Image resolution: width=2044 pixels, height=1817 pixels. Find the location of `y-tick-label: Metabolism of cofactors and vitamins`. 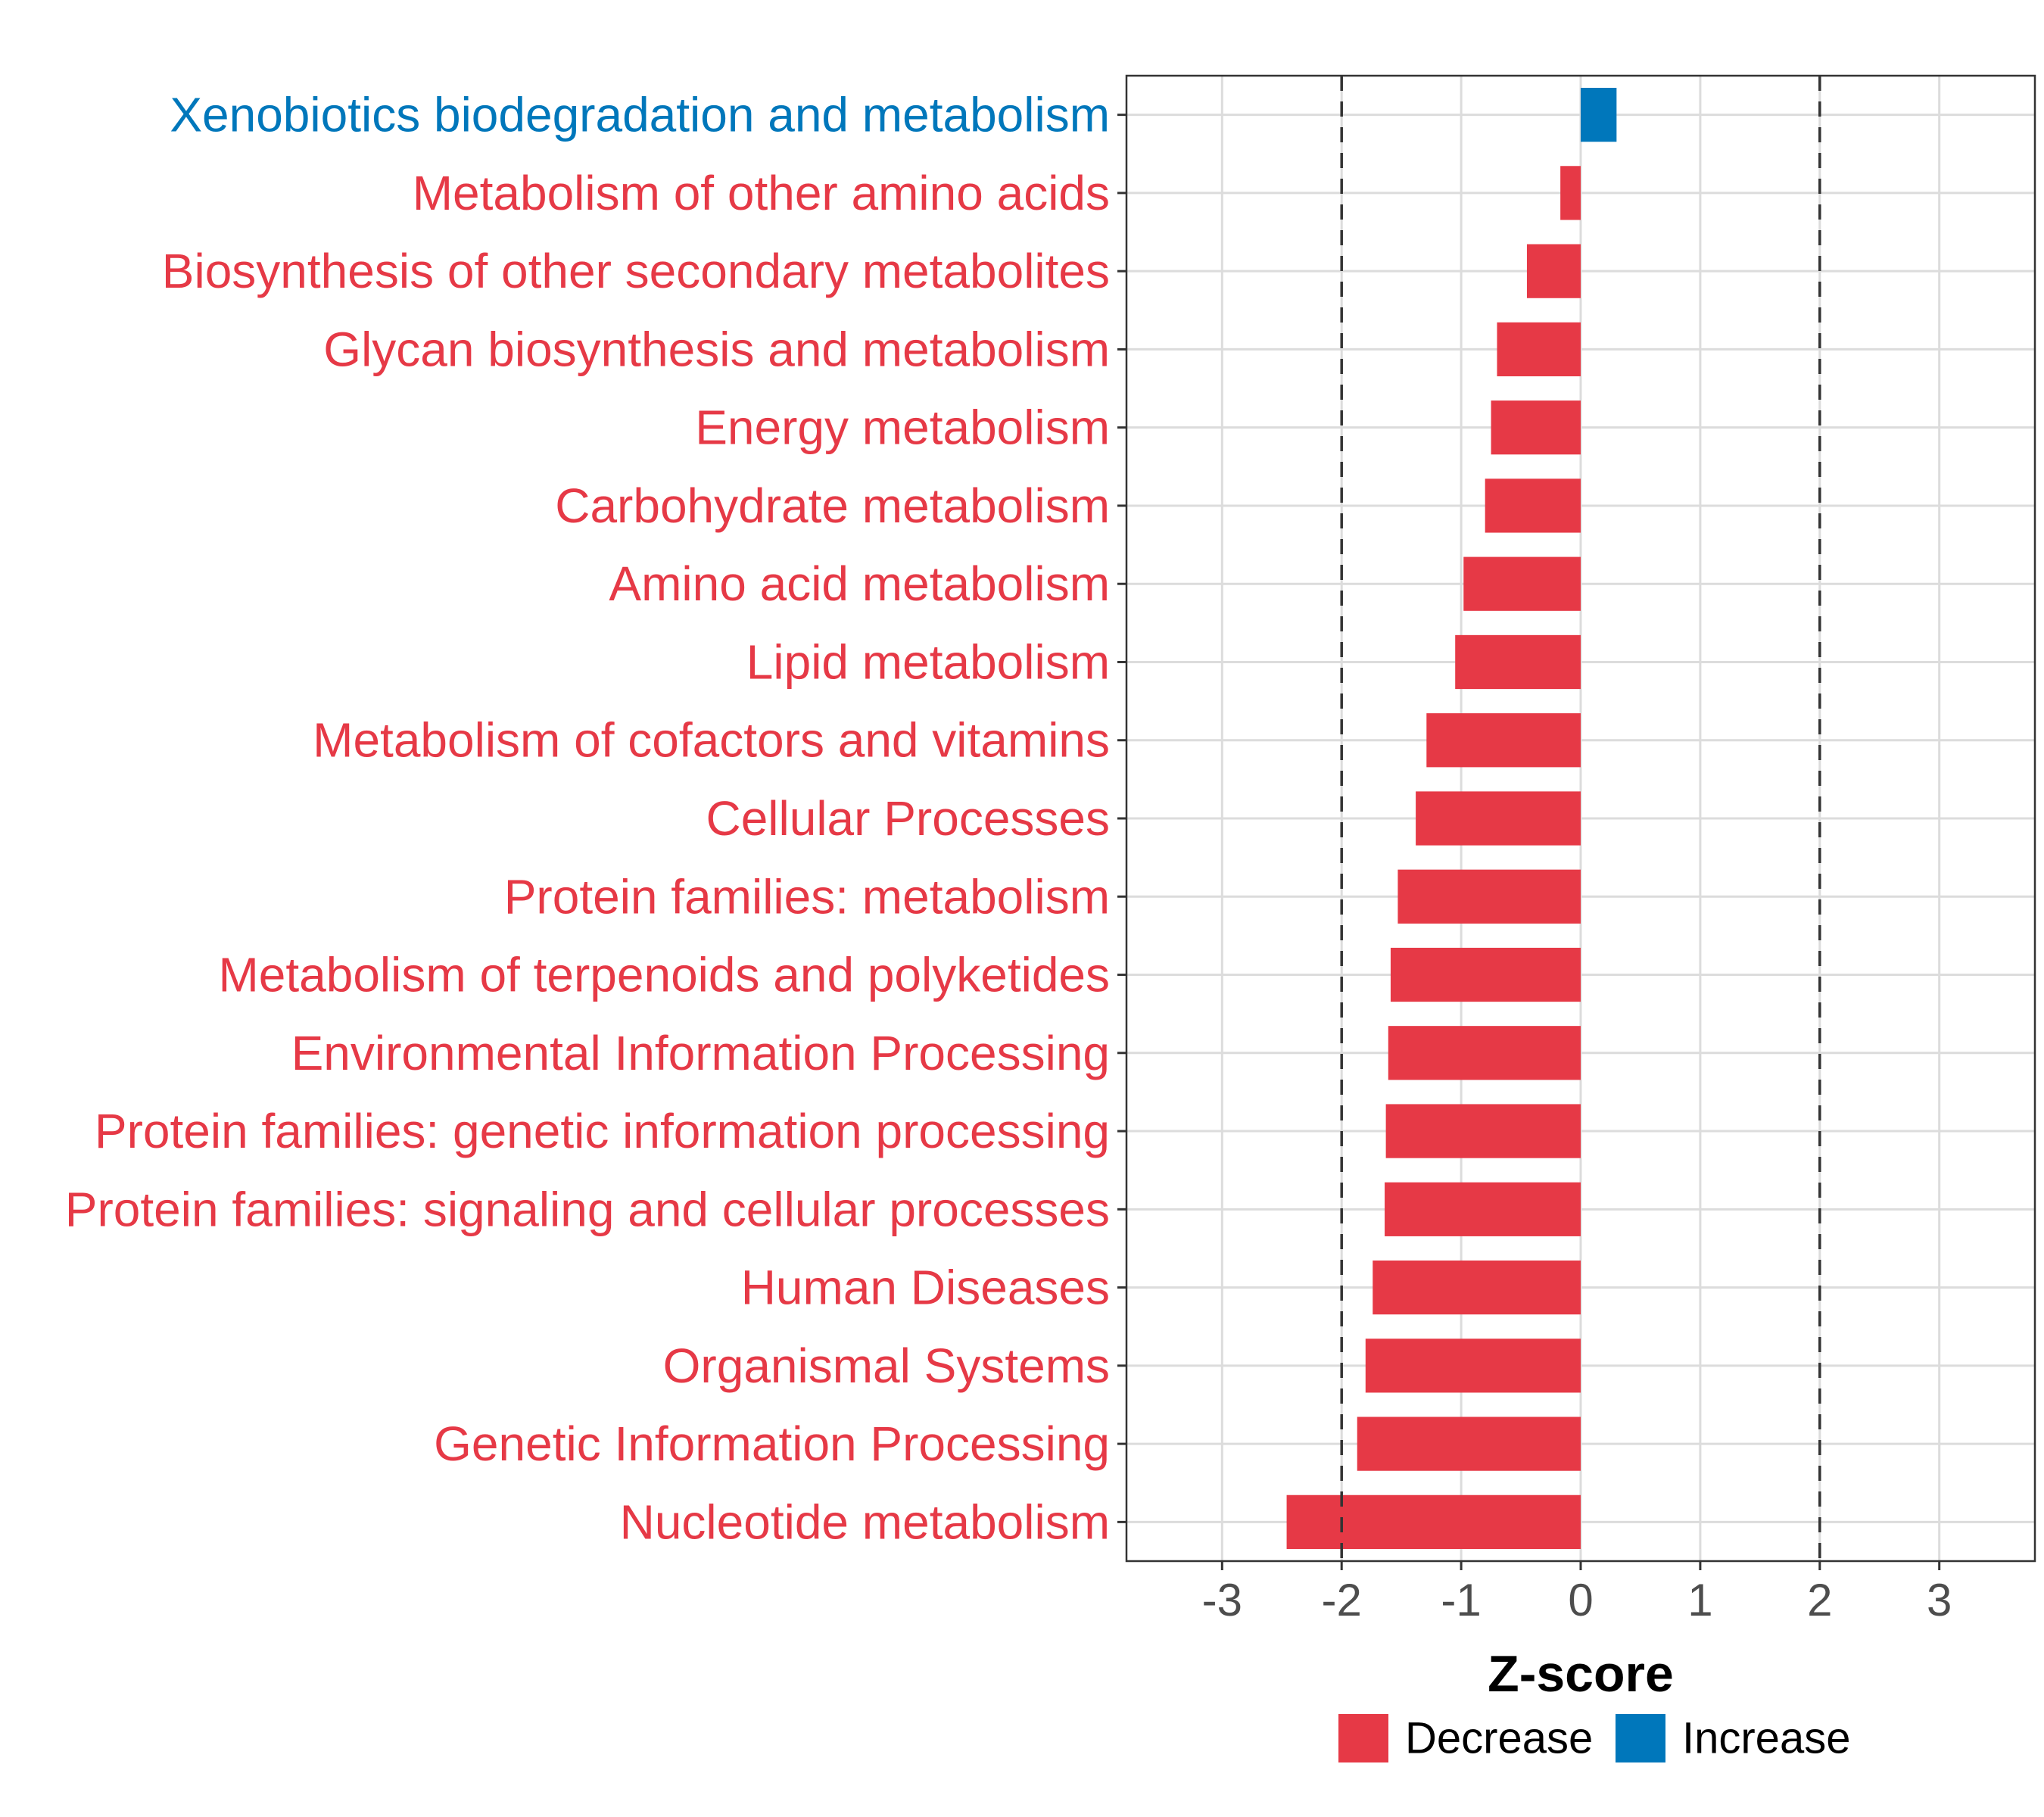

y-tick-label: Metabolism of cofactors and vitamins is located at coordinates (711, 740).